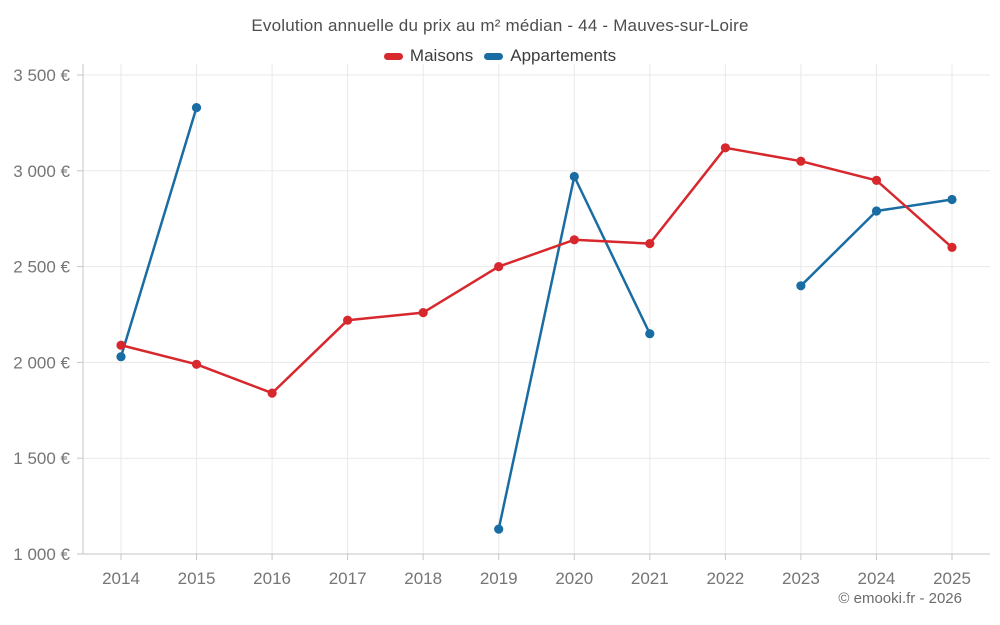 The width and height of the screenshot is (1000, 625). Describe the element at coordinates (441, 55) in the screenshot. I see `legend-label-maisons: Maisons` at that location.